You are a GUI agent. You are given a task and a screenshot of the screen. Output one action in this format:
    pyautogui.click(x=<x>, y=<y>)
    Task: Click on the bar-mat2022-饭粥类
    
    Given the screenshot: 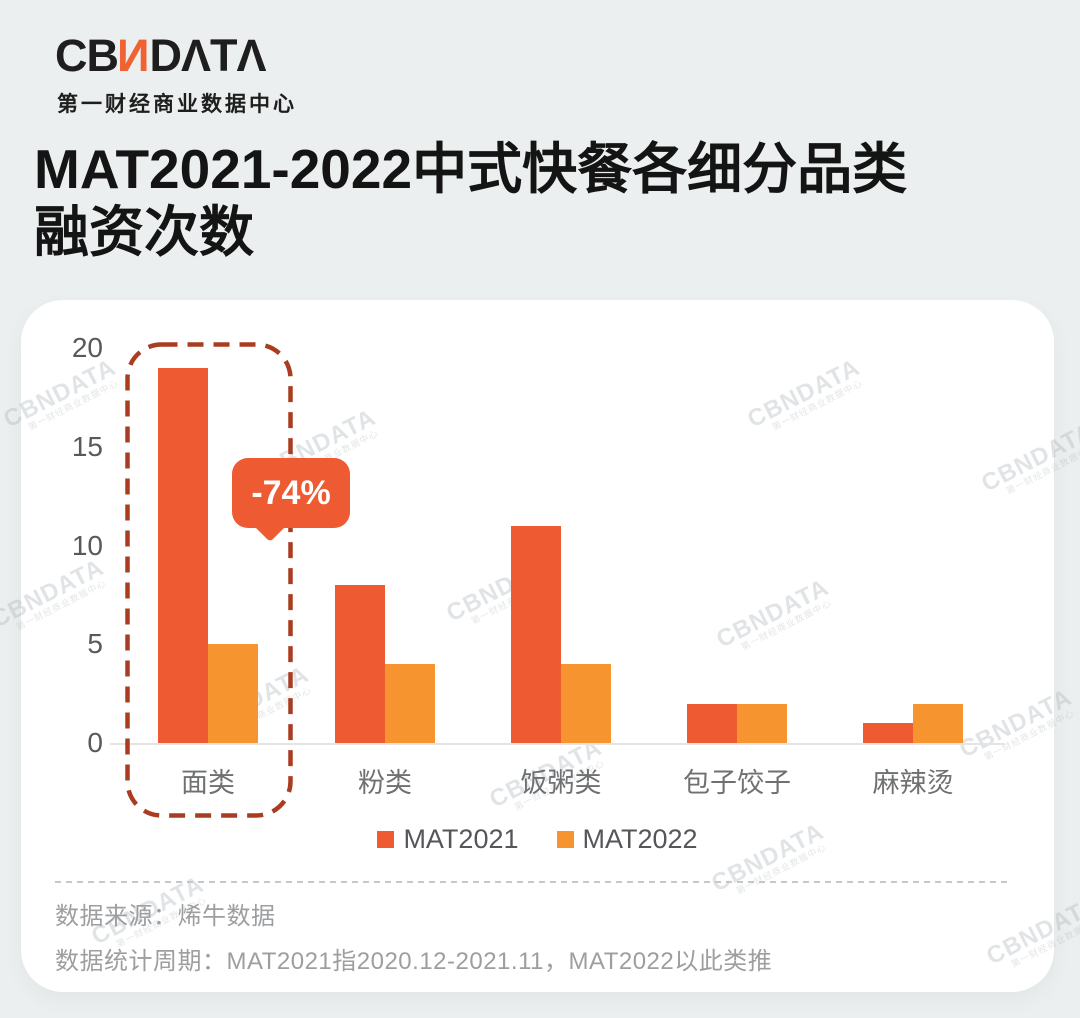 What is the action you would take?
    pyautogui.click(x=586, y=703)
    